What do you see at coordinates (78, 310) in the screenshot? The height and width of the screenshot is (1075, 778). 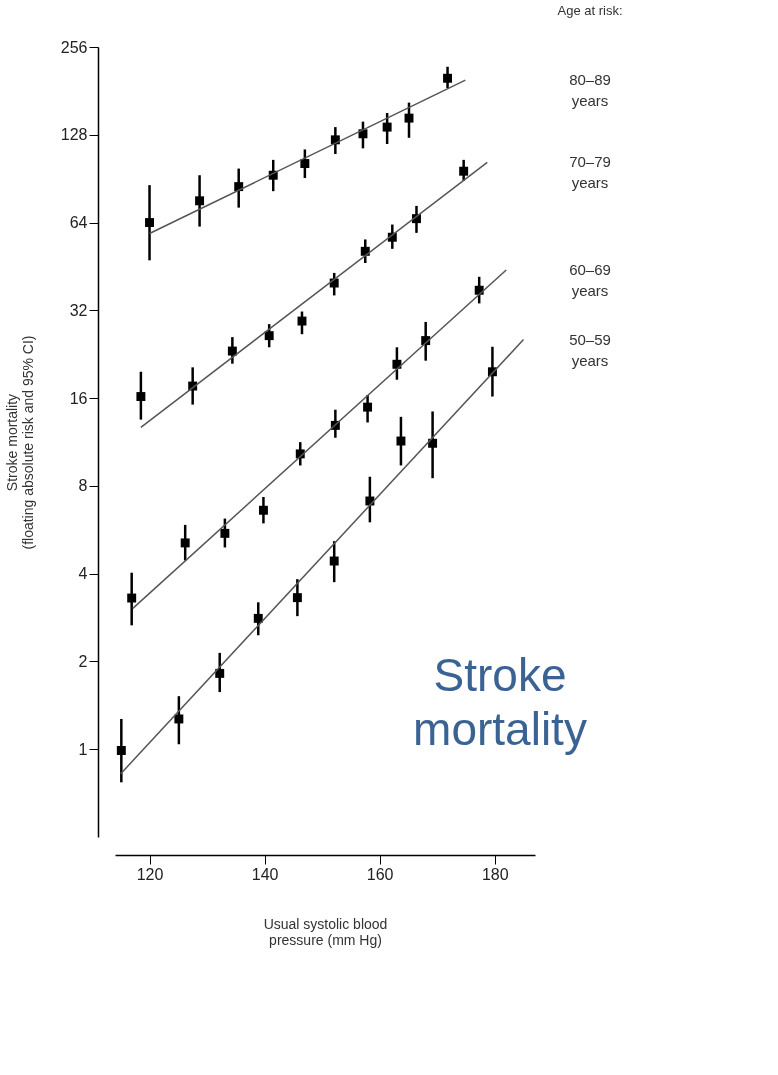 I see `y-tick-label: 32` at bounding box center [78, 310].